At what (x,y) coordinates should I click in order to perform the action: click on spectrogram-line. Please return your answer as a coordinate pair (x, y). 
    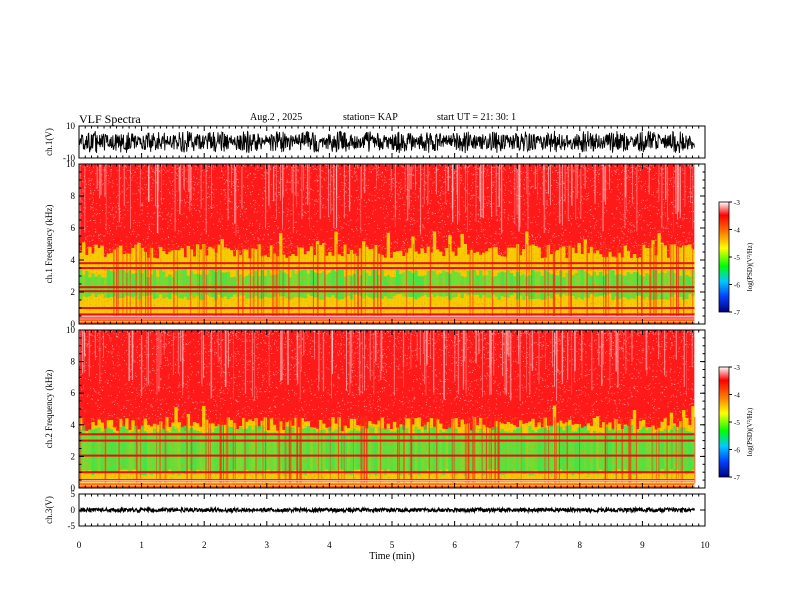
    Looking at the image, I should click on (387, 434).